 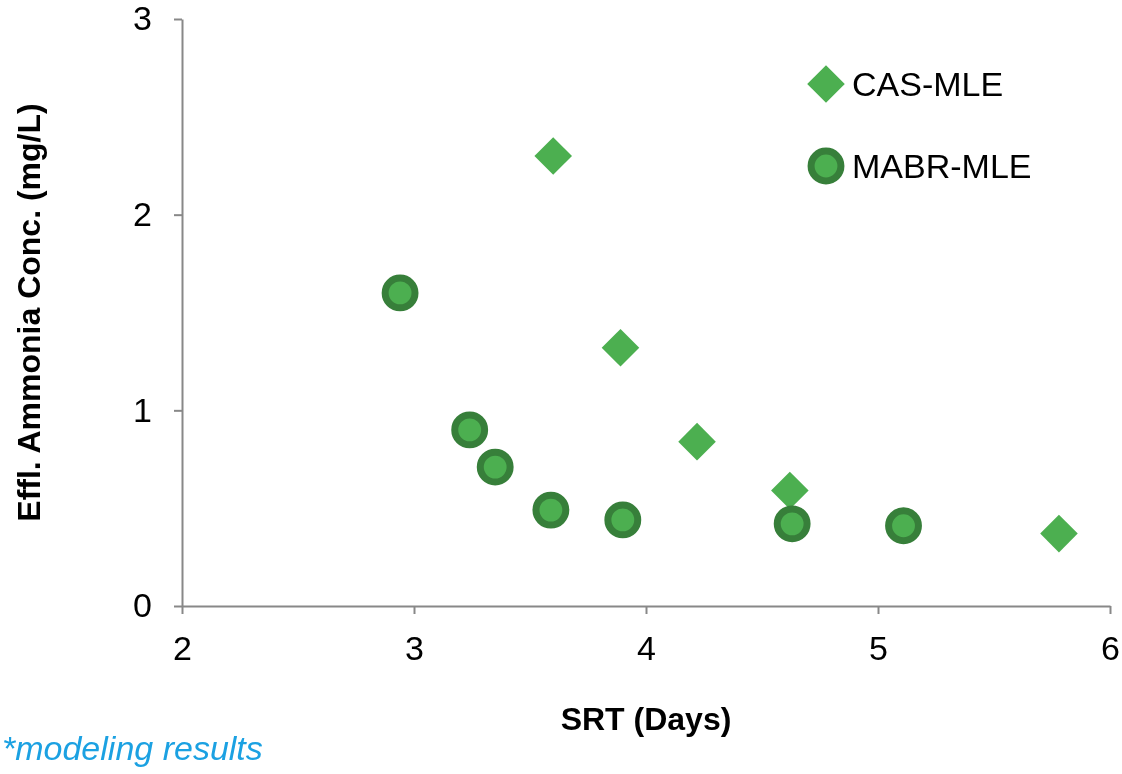 I want to click on y-axis-title: Effl. Ammonia Conc. (mg/L), so click(x=29, y=312).